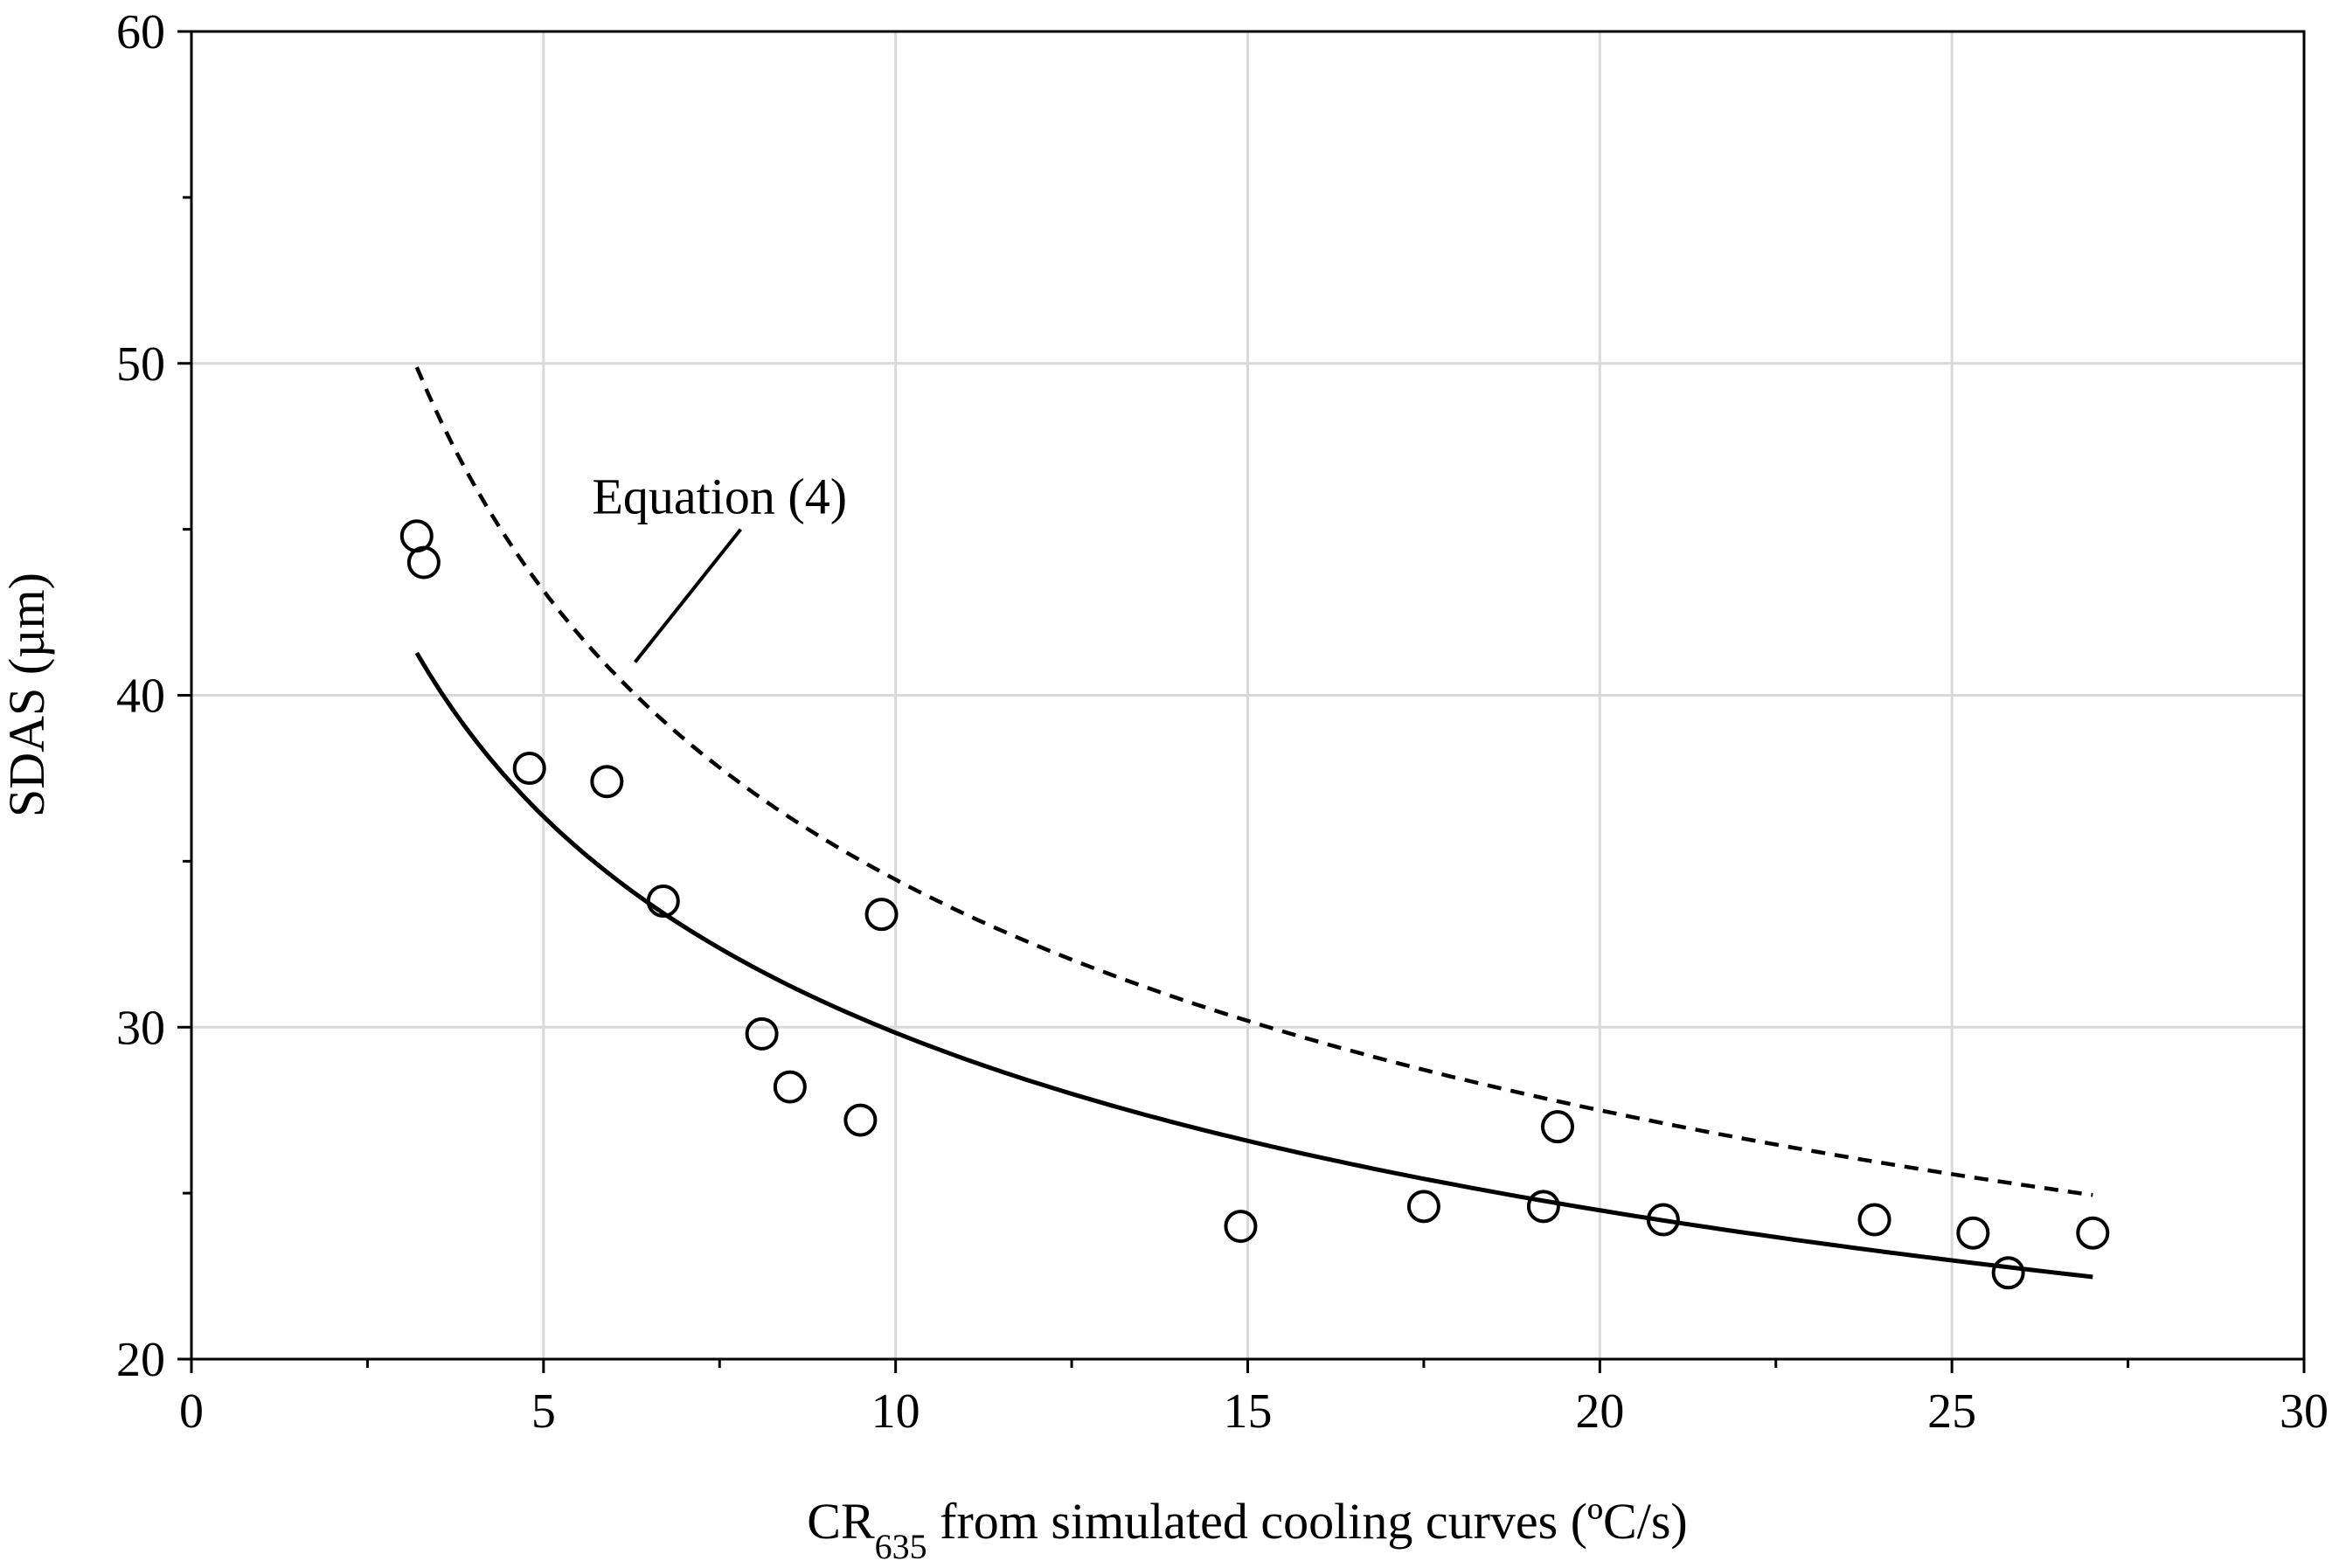 Image resolution: width=2339 pixels, height=1568 pixels. What do you see at coordinates (1599, 1412) in the screenshot?
I see `x-tick-label: 20` at bounding box center [1599, 1412].